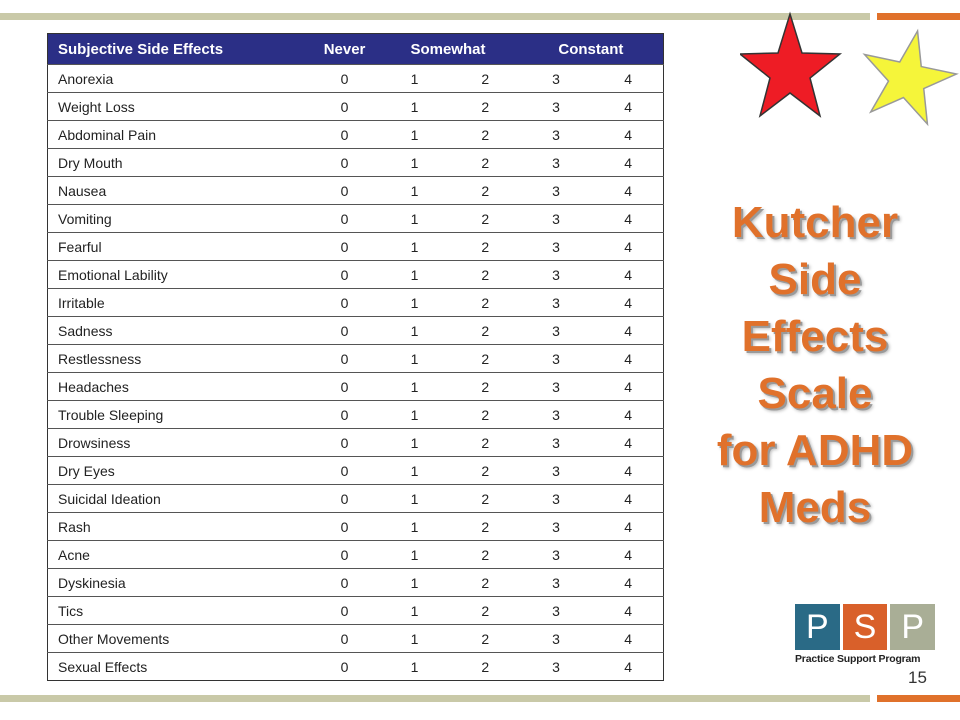 The image size is (960, 720). I want to click on side-effect-label: Rash, so click(179, 526).